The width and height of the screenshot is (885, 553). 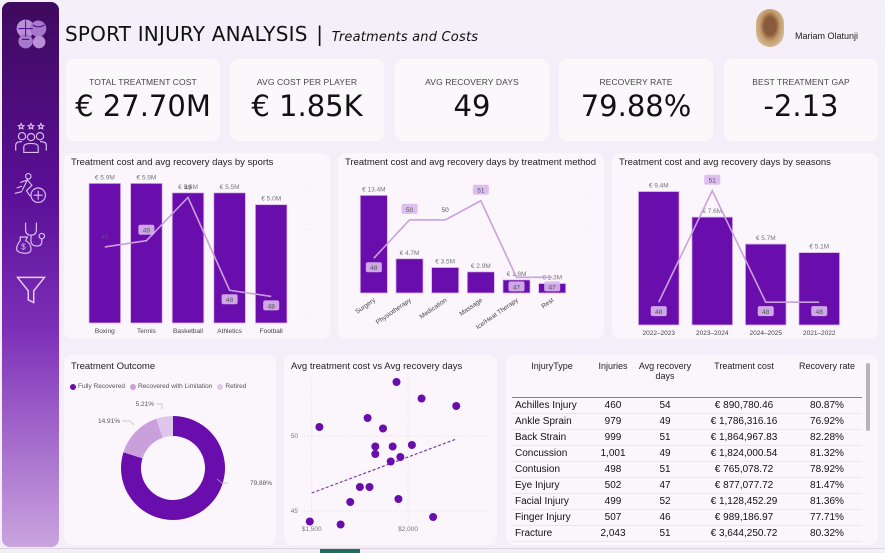 I want to click on legend-item-recovered-with-limitation: Recovered with Limitation, so click(x=170, y=386).